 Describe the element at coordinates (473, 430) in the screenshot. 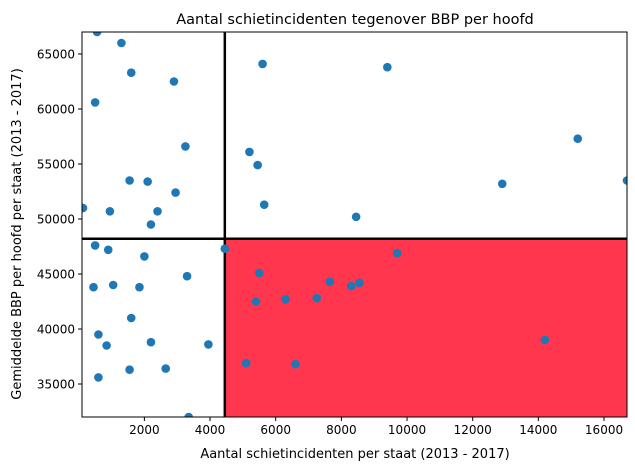

I see `x-tick-label: 12000` at that location.